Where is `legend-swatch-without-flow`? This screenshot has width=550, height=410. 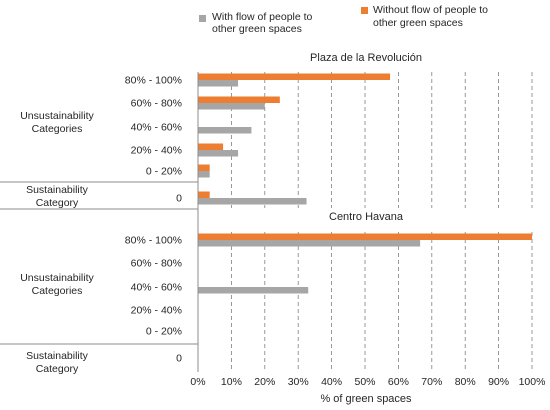 legend-swatch-without-flow is located at coordinates (364, 10).